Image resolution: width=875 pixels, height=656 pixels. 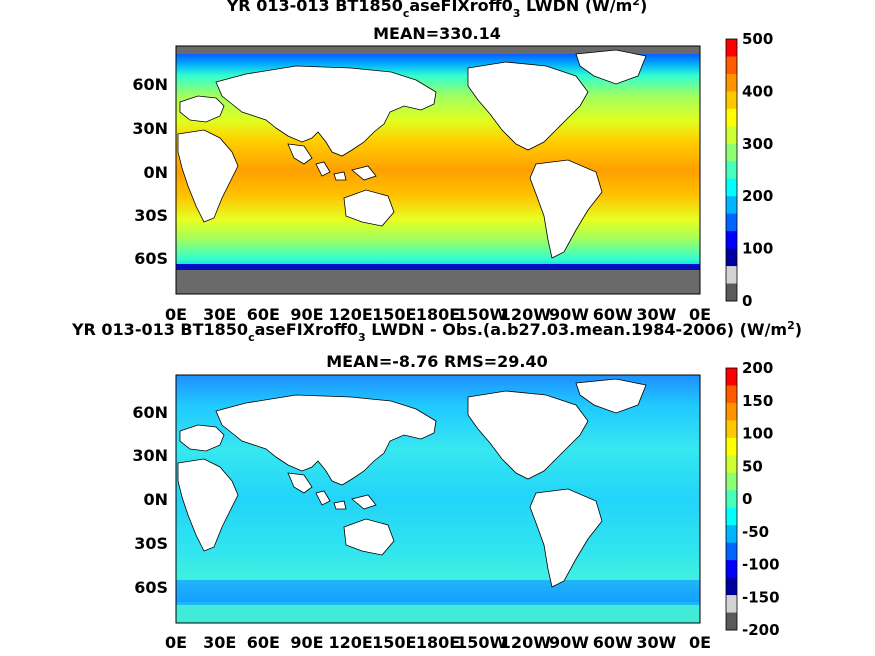 What do you see at coordinates (761, 597) in the screenshot?
I see `colorbar-tick-label: -150` at bounding box center [761, 597].